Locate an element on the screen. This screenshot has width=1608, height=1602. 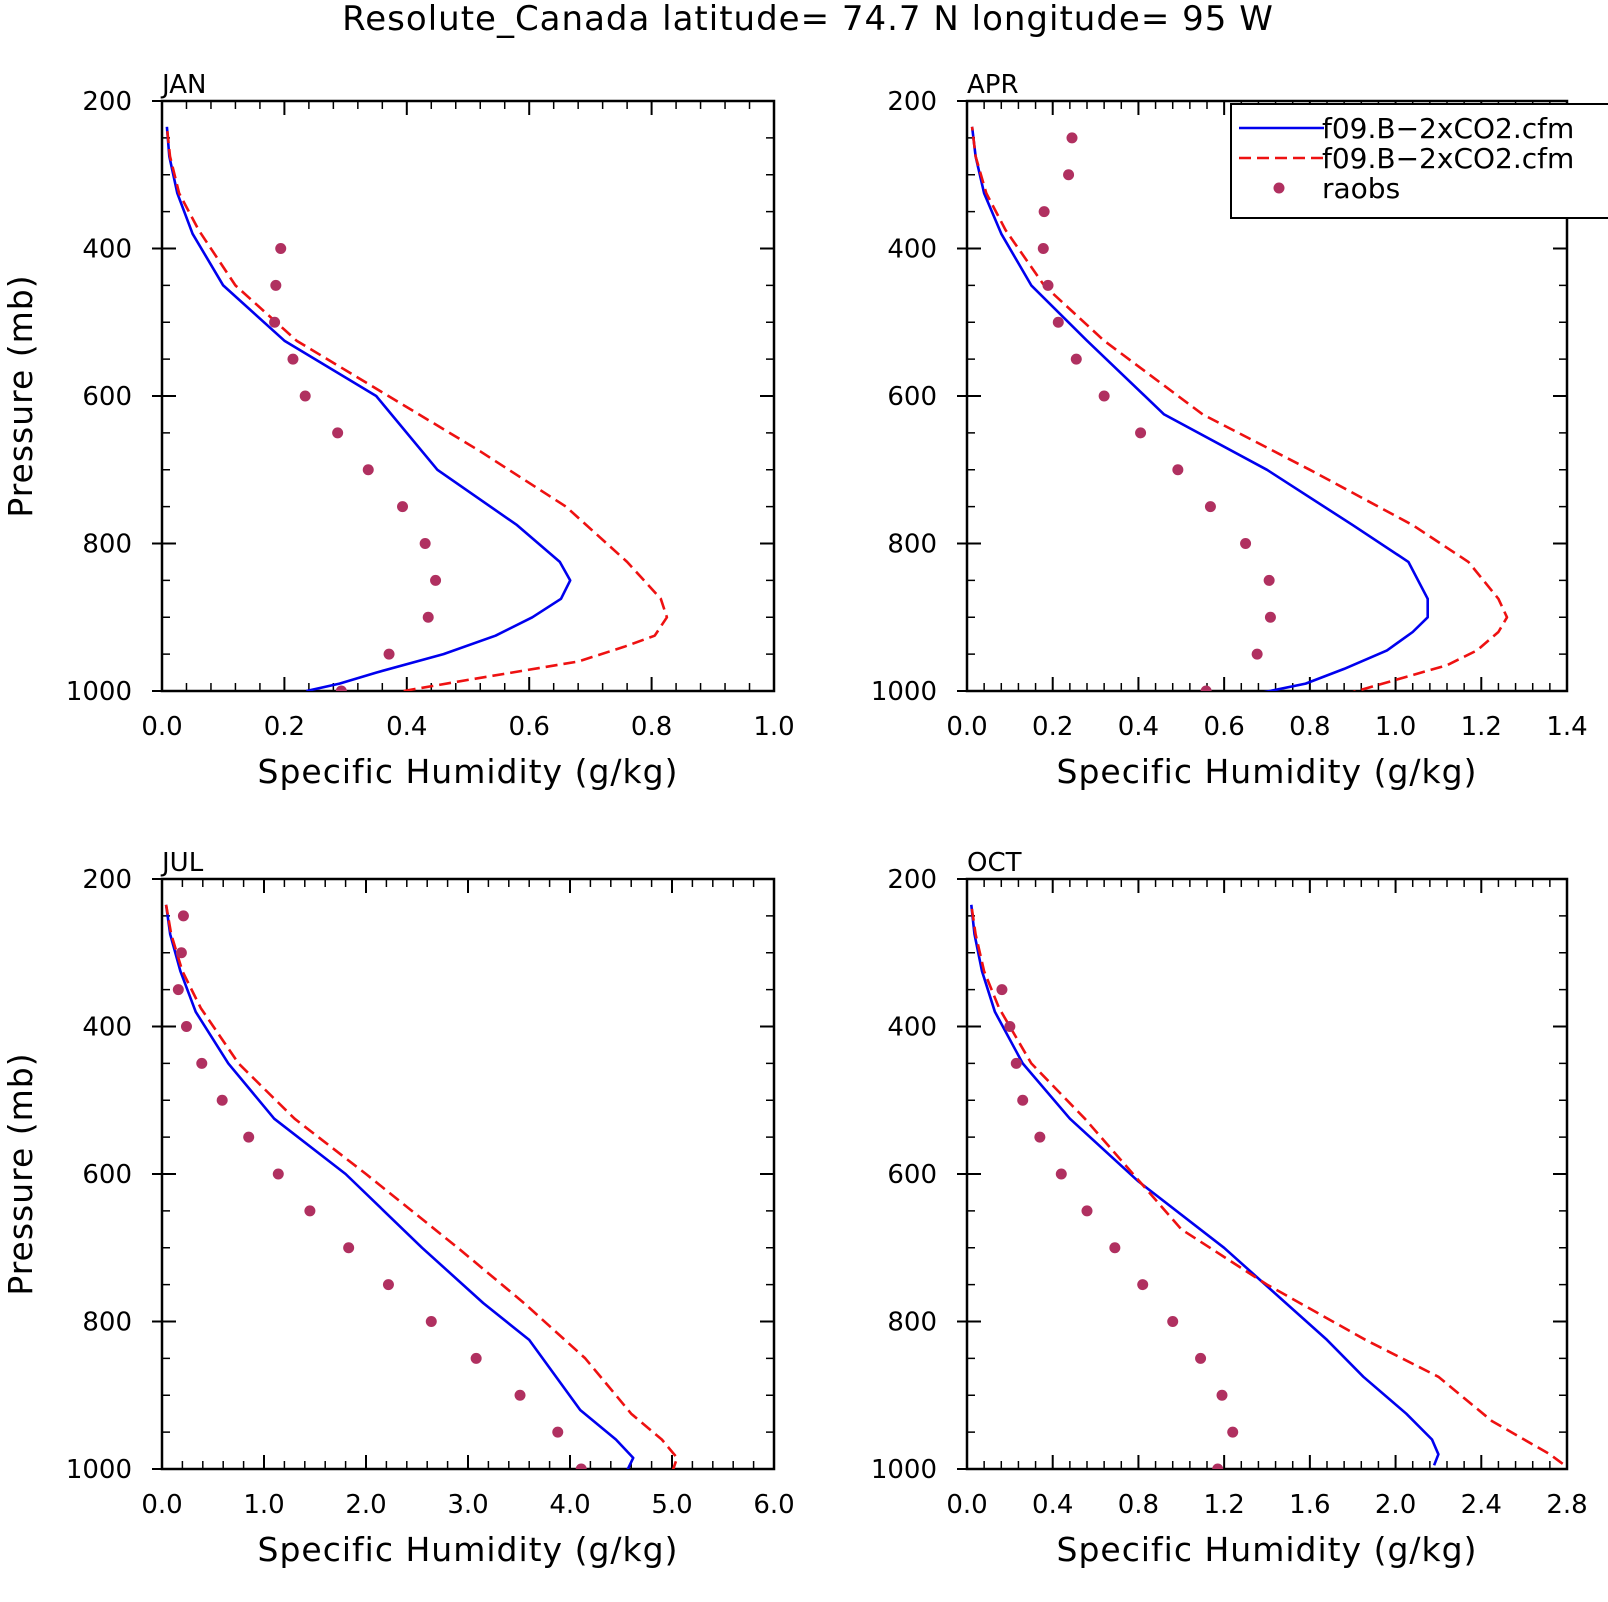
x-tick-label: 4.0 is located at coordinates (569, 1505).